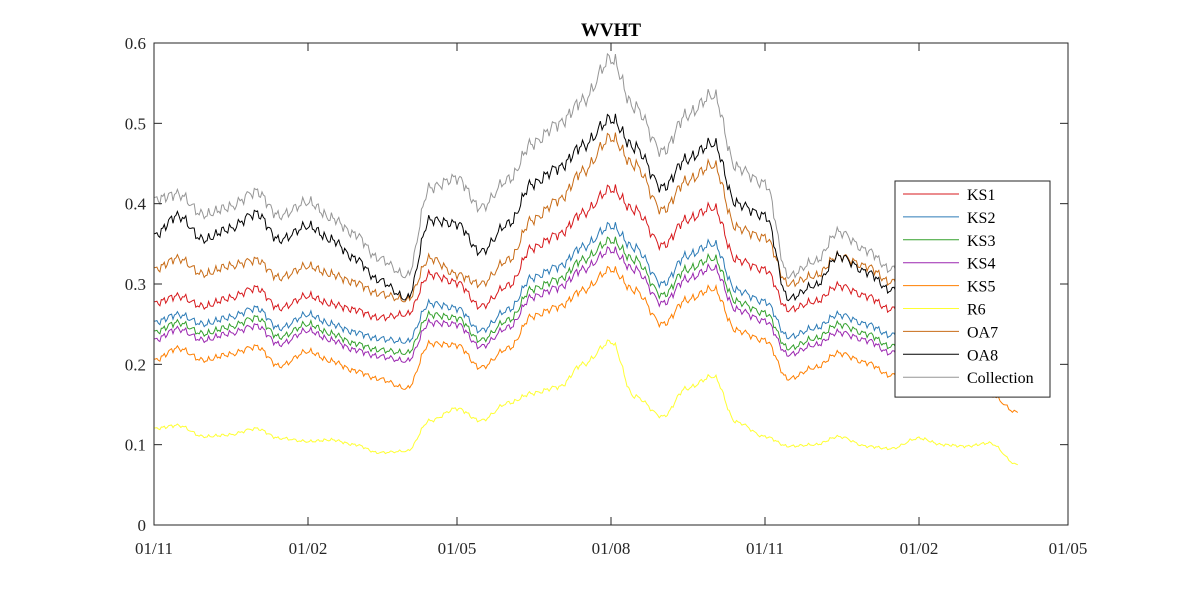 The width and height of the screenshot is (1181, 591). What do you see at coordinates (981, 195) in the screenshot?
I see `legend-label-ks1: KS1` at bounding box center [981, 195].